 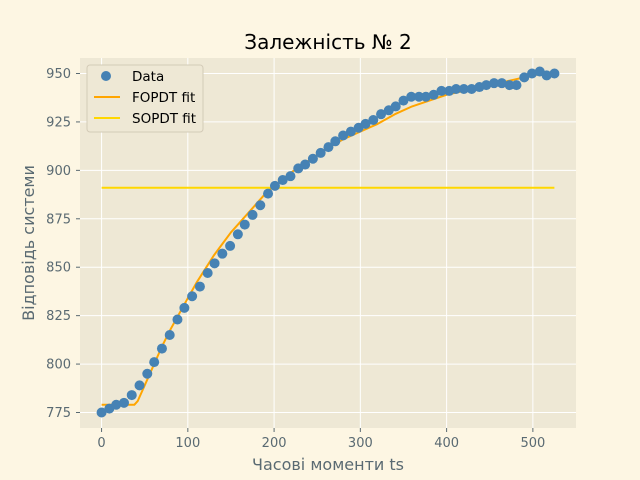 I want to click on y-tick-label: 900, so click(x=58, y=171).